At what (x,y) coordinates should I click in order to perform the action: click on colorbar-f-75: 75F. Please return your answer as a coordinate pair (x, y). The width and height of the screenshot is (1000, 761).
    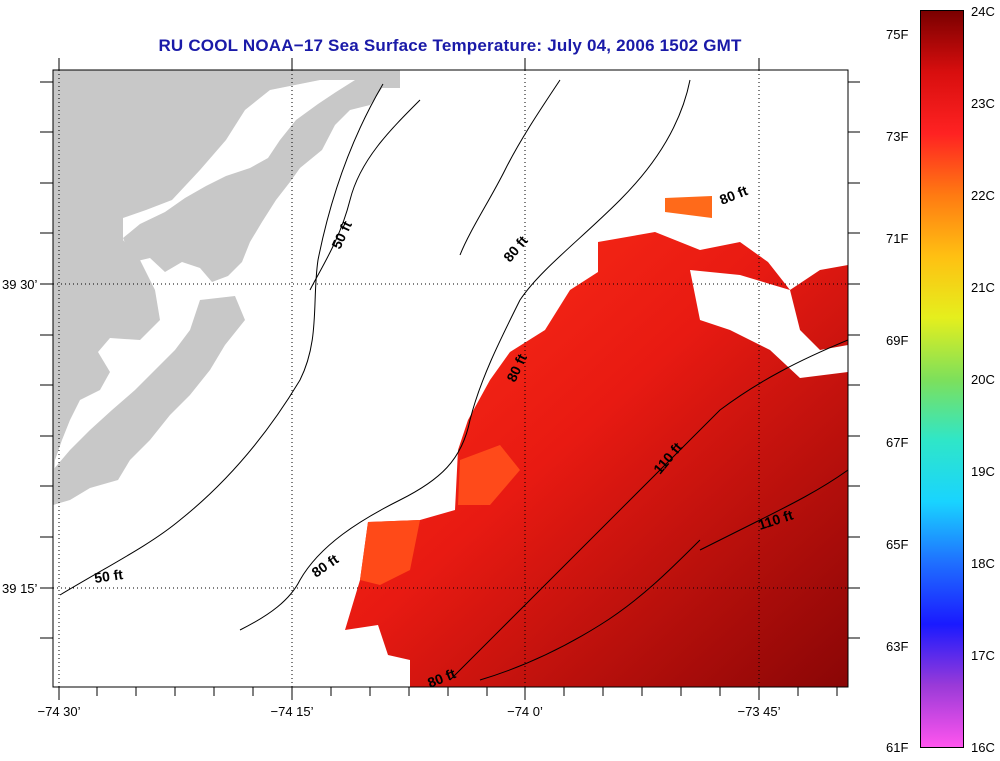
    Looking at the image, I should click on (897, 34).